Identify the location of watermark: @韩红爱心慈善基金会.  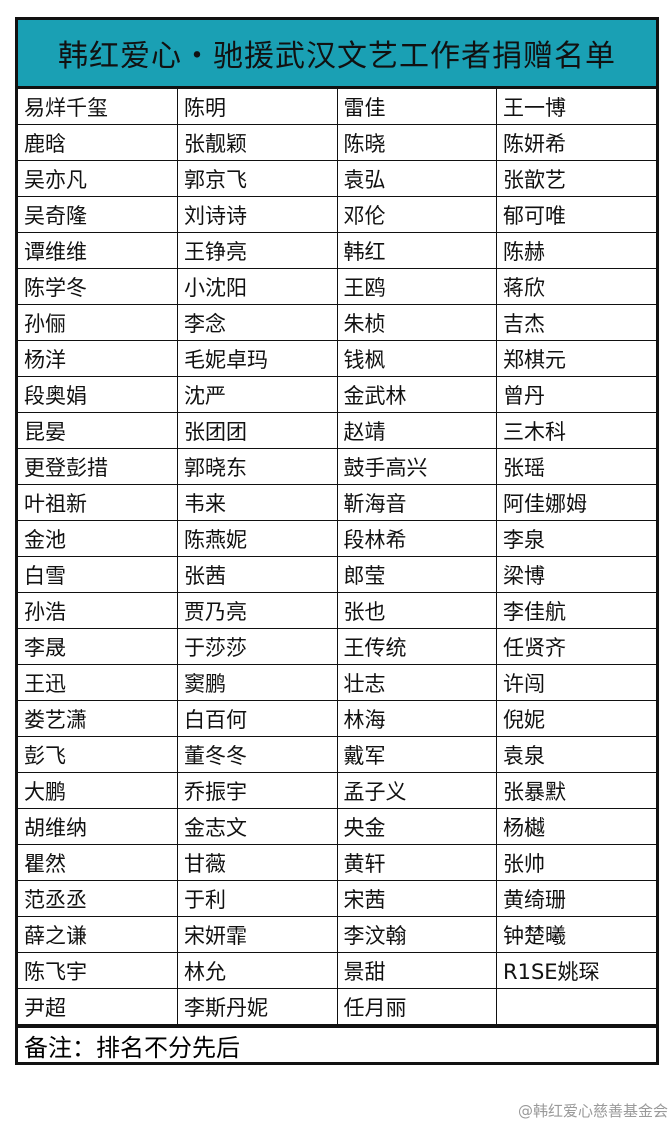
(592, 1111).